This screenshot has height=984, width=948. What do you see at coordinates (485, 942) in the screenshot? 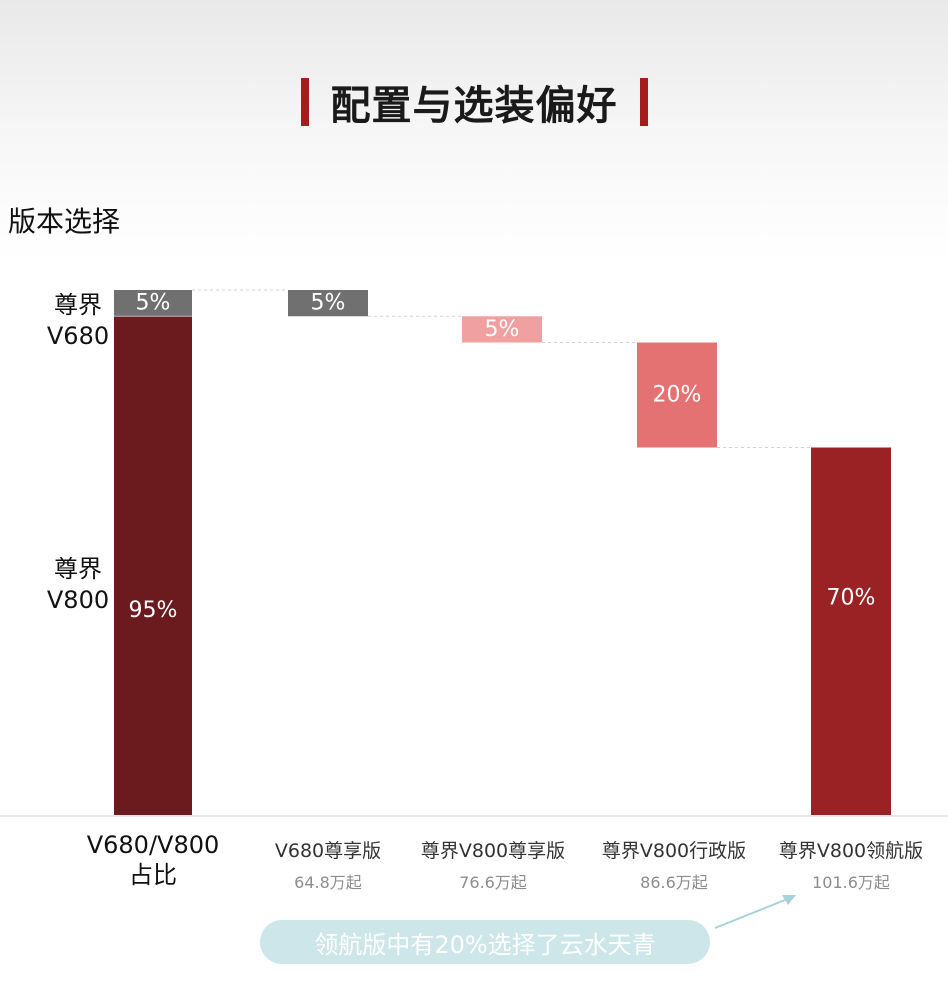
I see `annotation-pill: 领航版中有20%选择了云水天青` at bounding box center [485, 942].